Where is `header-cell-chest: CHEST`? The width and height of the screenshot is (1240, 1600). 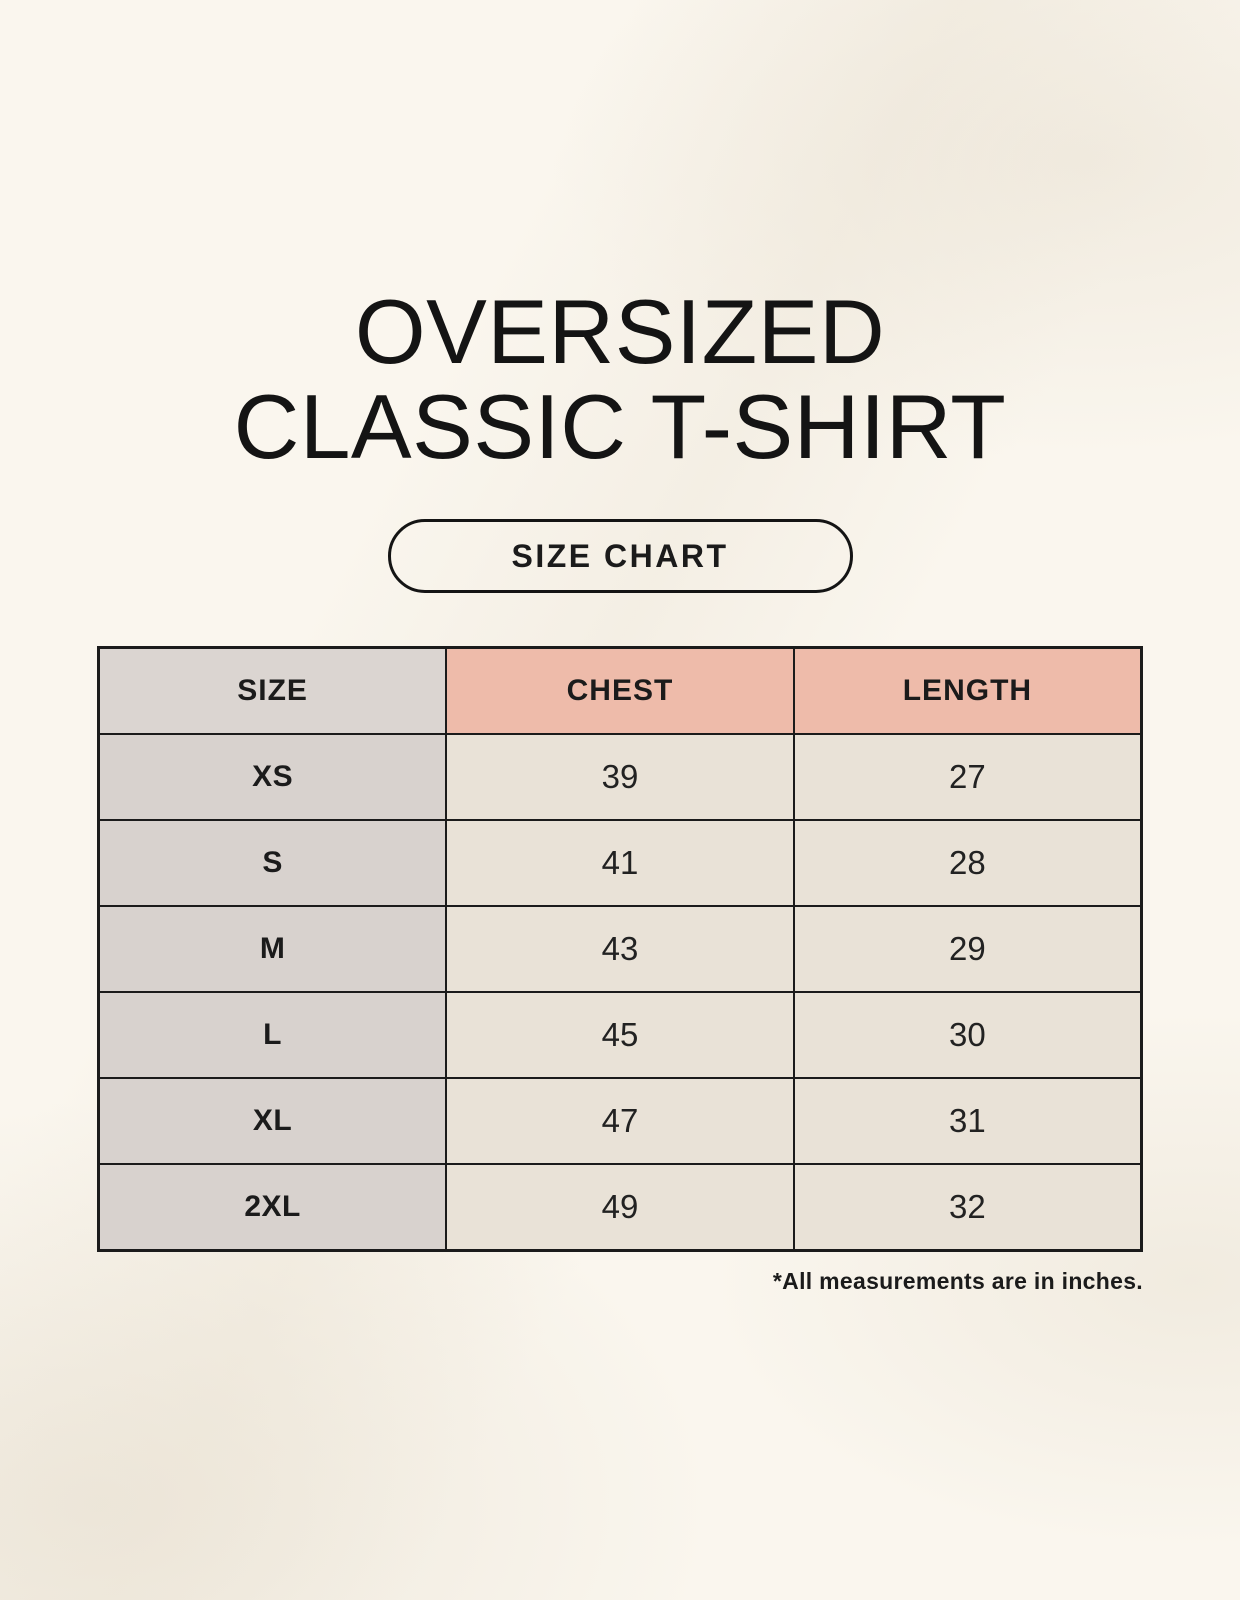 header-cell-chest: CHEST is located at coordinates (620, 691).